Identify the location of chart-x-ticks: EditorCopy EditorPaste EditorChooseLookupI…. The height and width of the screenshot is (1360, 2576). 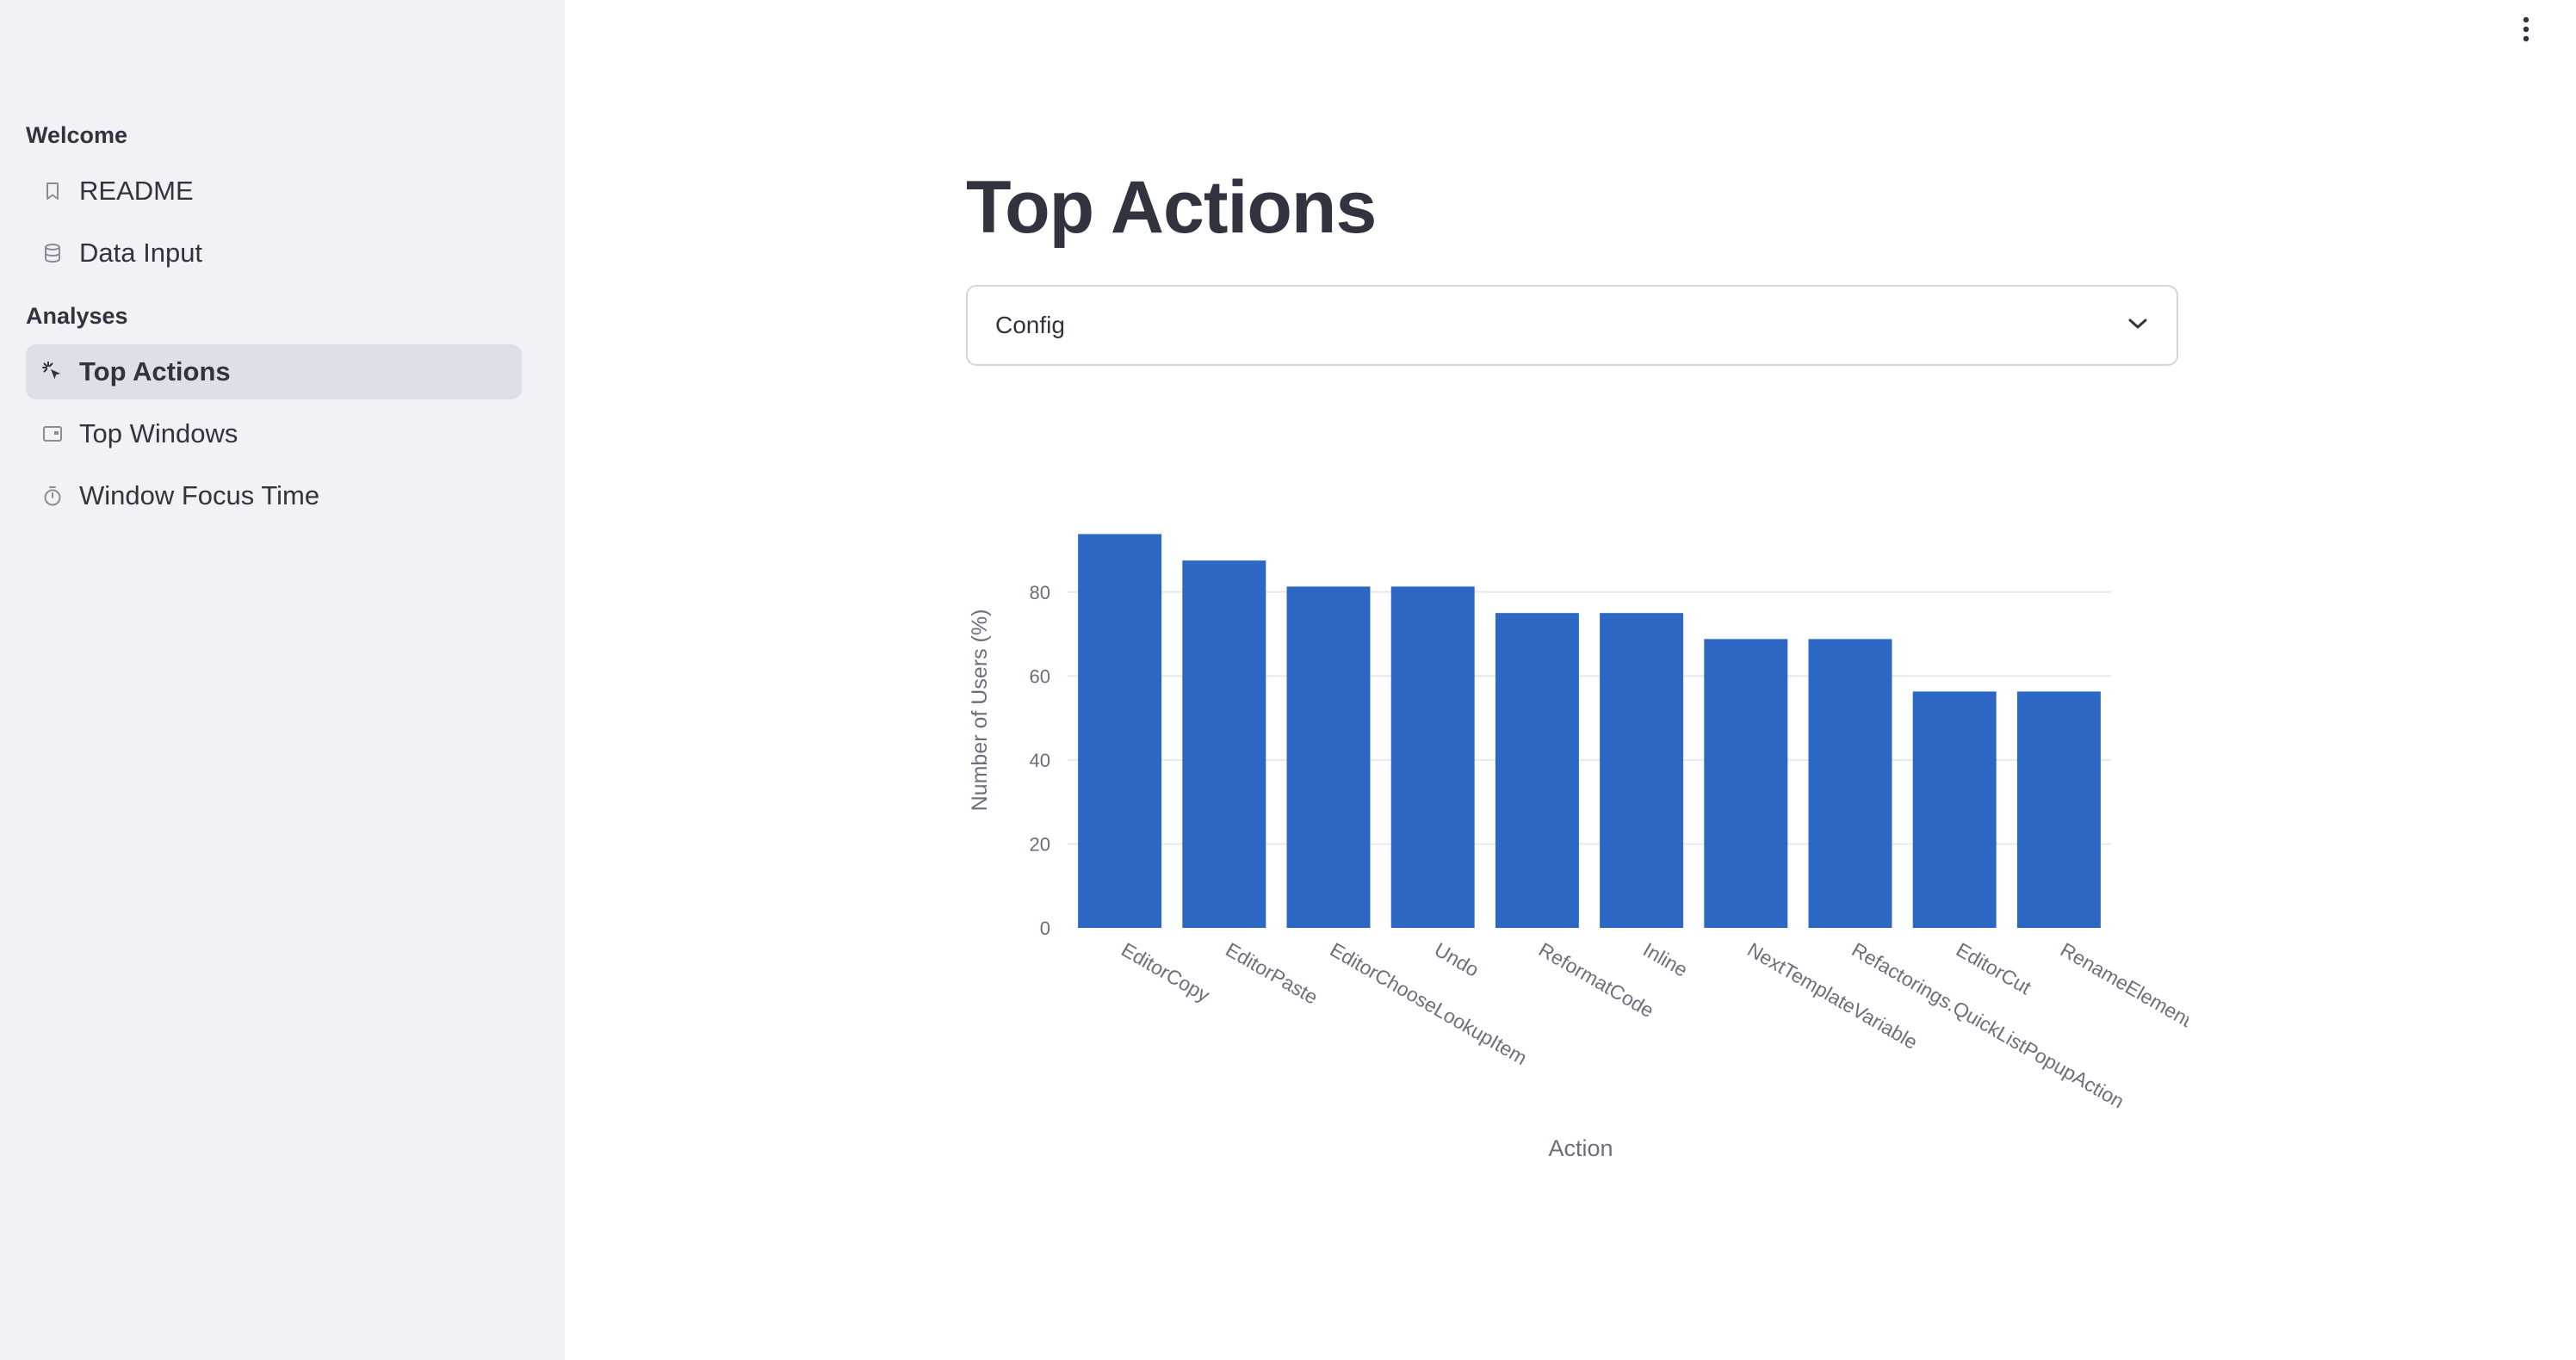
(1653, 1025).